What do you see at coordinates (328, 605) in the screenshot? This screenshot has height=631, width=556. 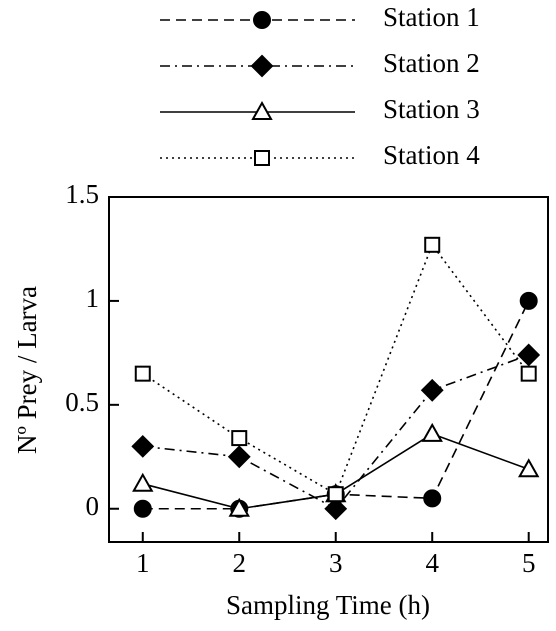 I see `x-axis-label: Sampling Time (h)` at bounding box center [328, 605].